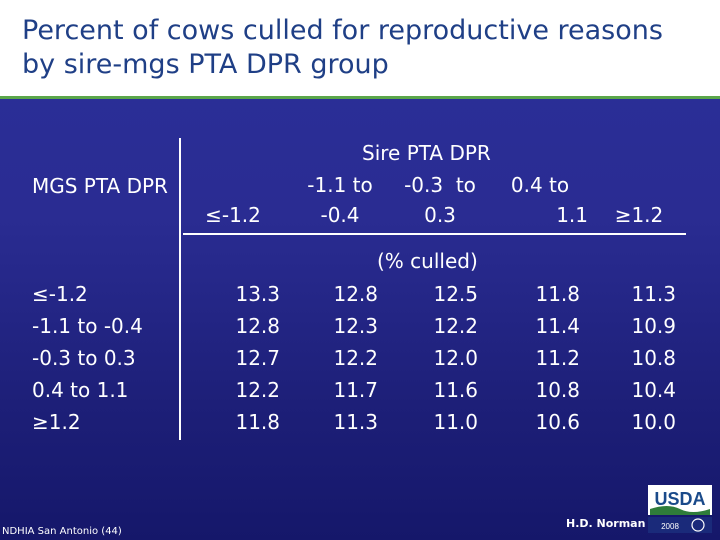  I want to click on table-cell: 12.5, so click(455, 294).